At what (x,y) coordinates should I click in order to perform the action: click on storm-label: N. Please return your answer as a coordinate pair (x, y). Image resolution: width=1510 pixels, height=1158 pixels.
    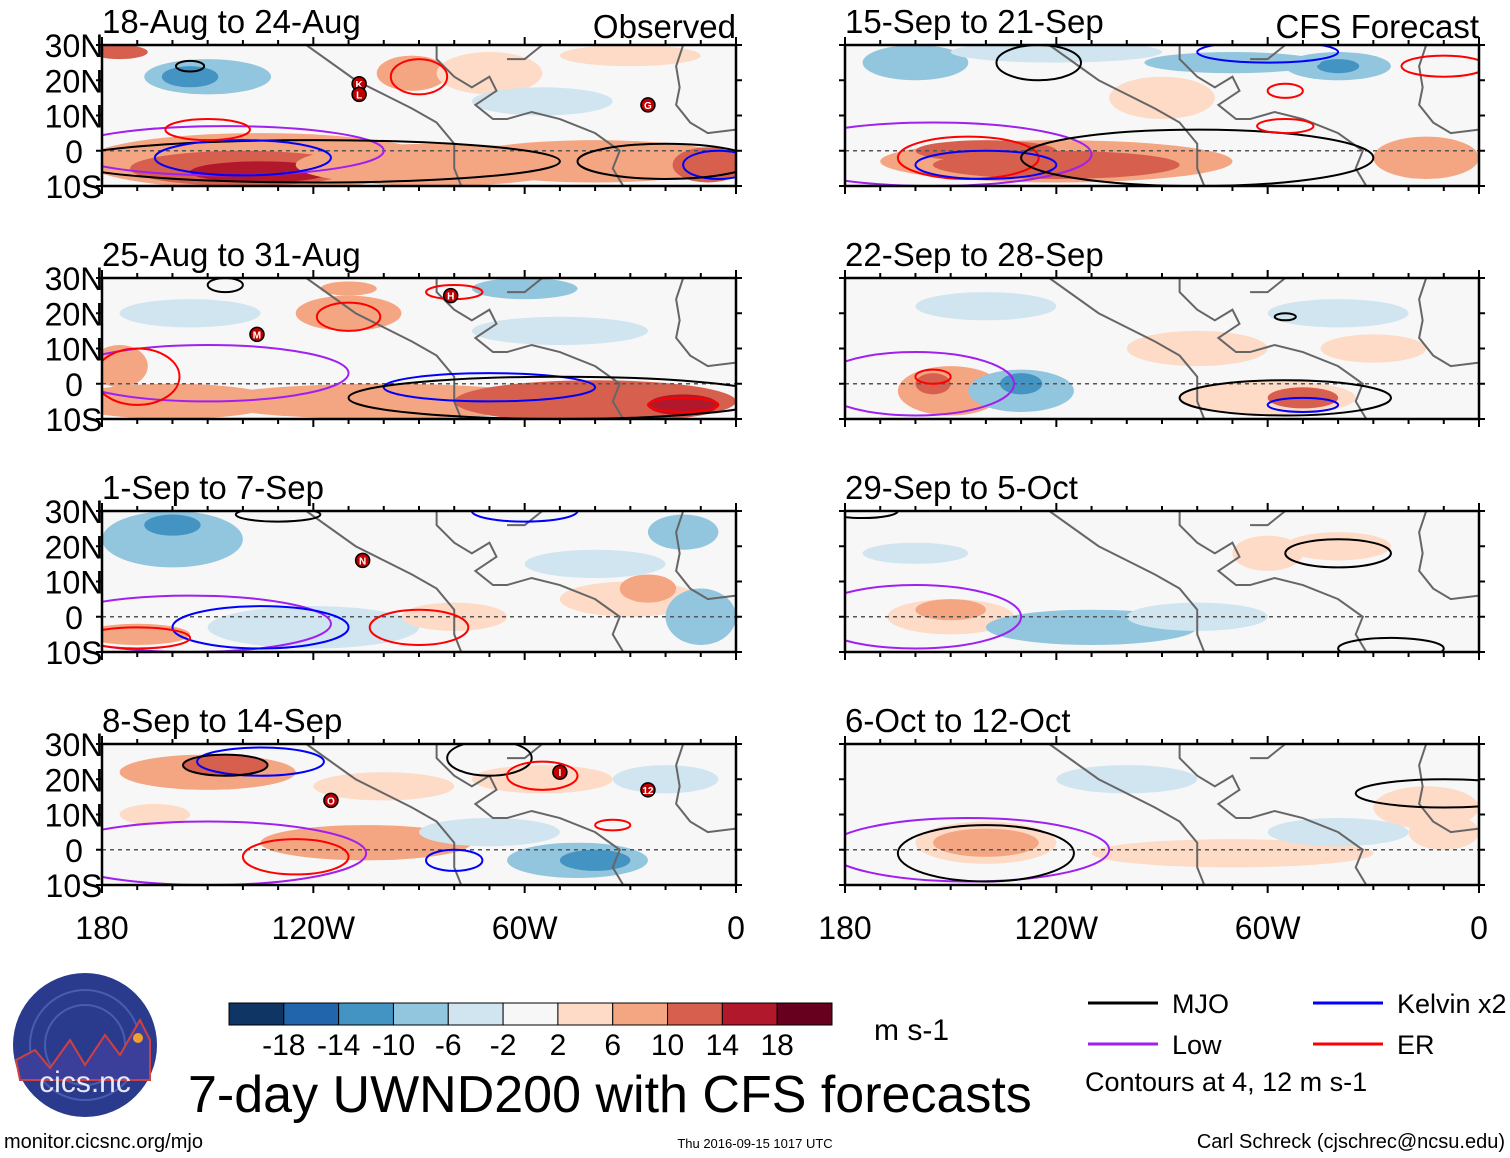
    Looking at the image, I should click on (362, 561).